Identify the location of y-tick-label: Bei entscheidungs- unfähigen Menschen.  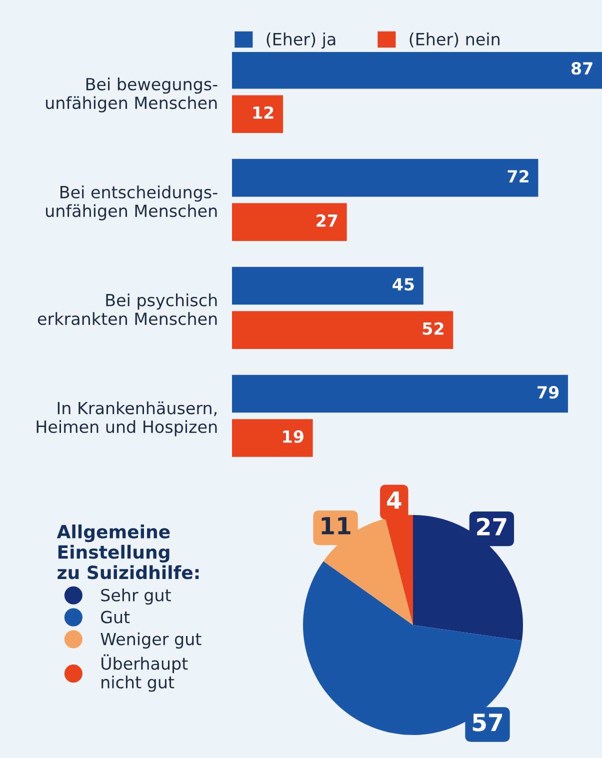
(132, 203).